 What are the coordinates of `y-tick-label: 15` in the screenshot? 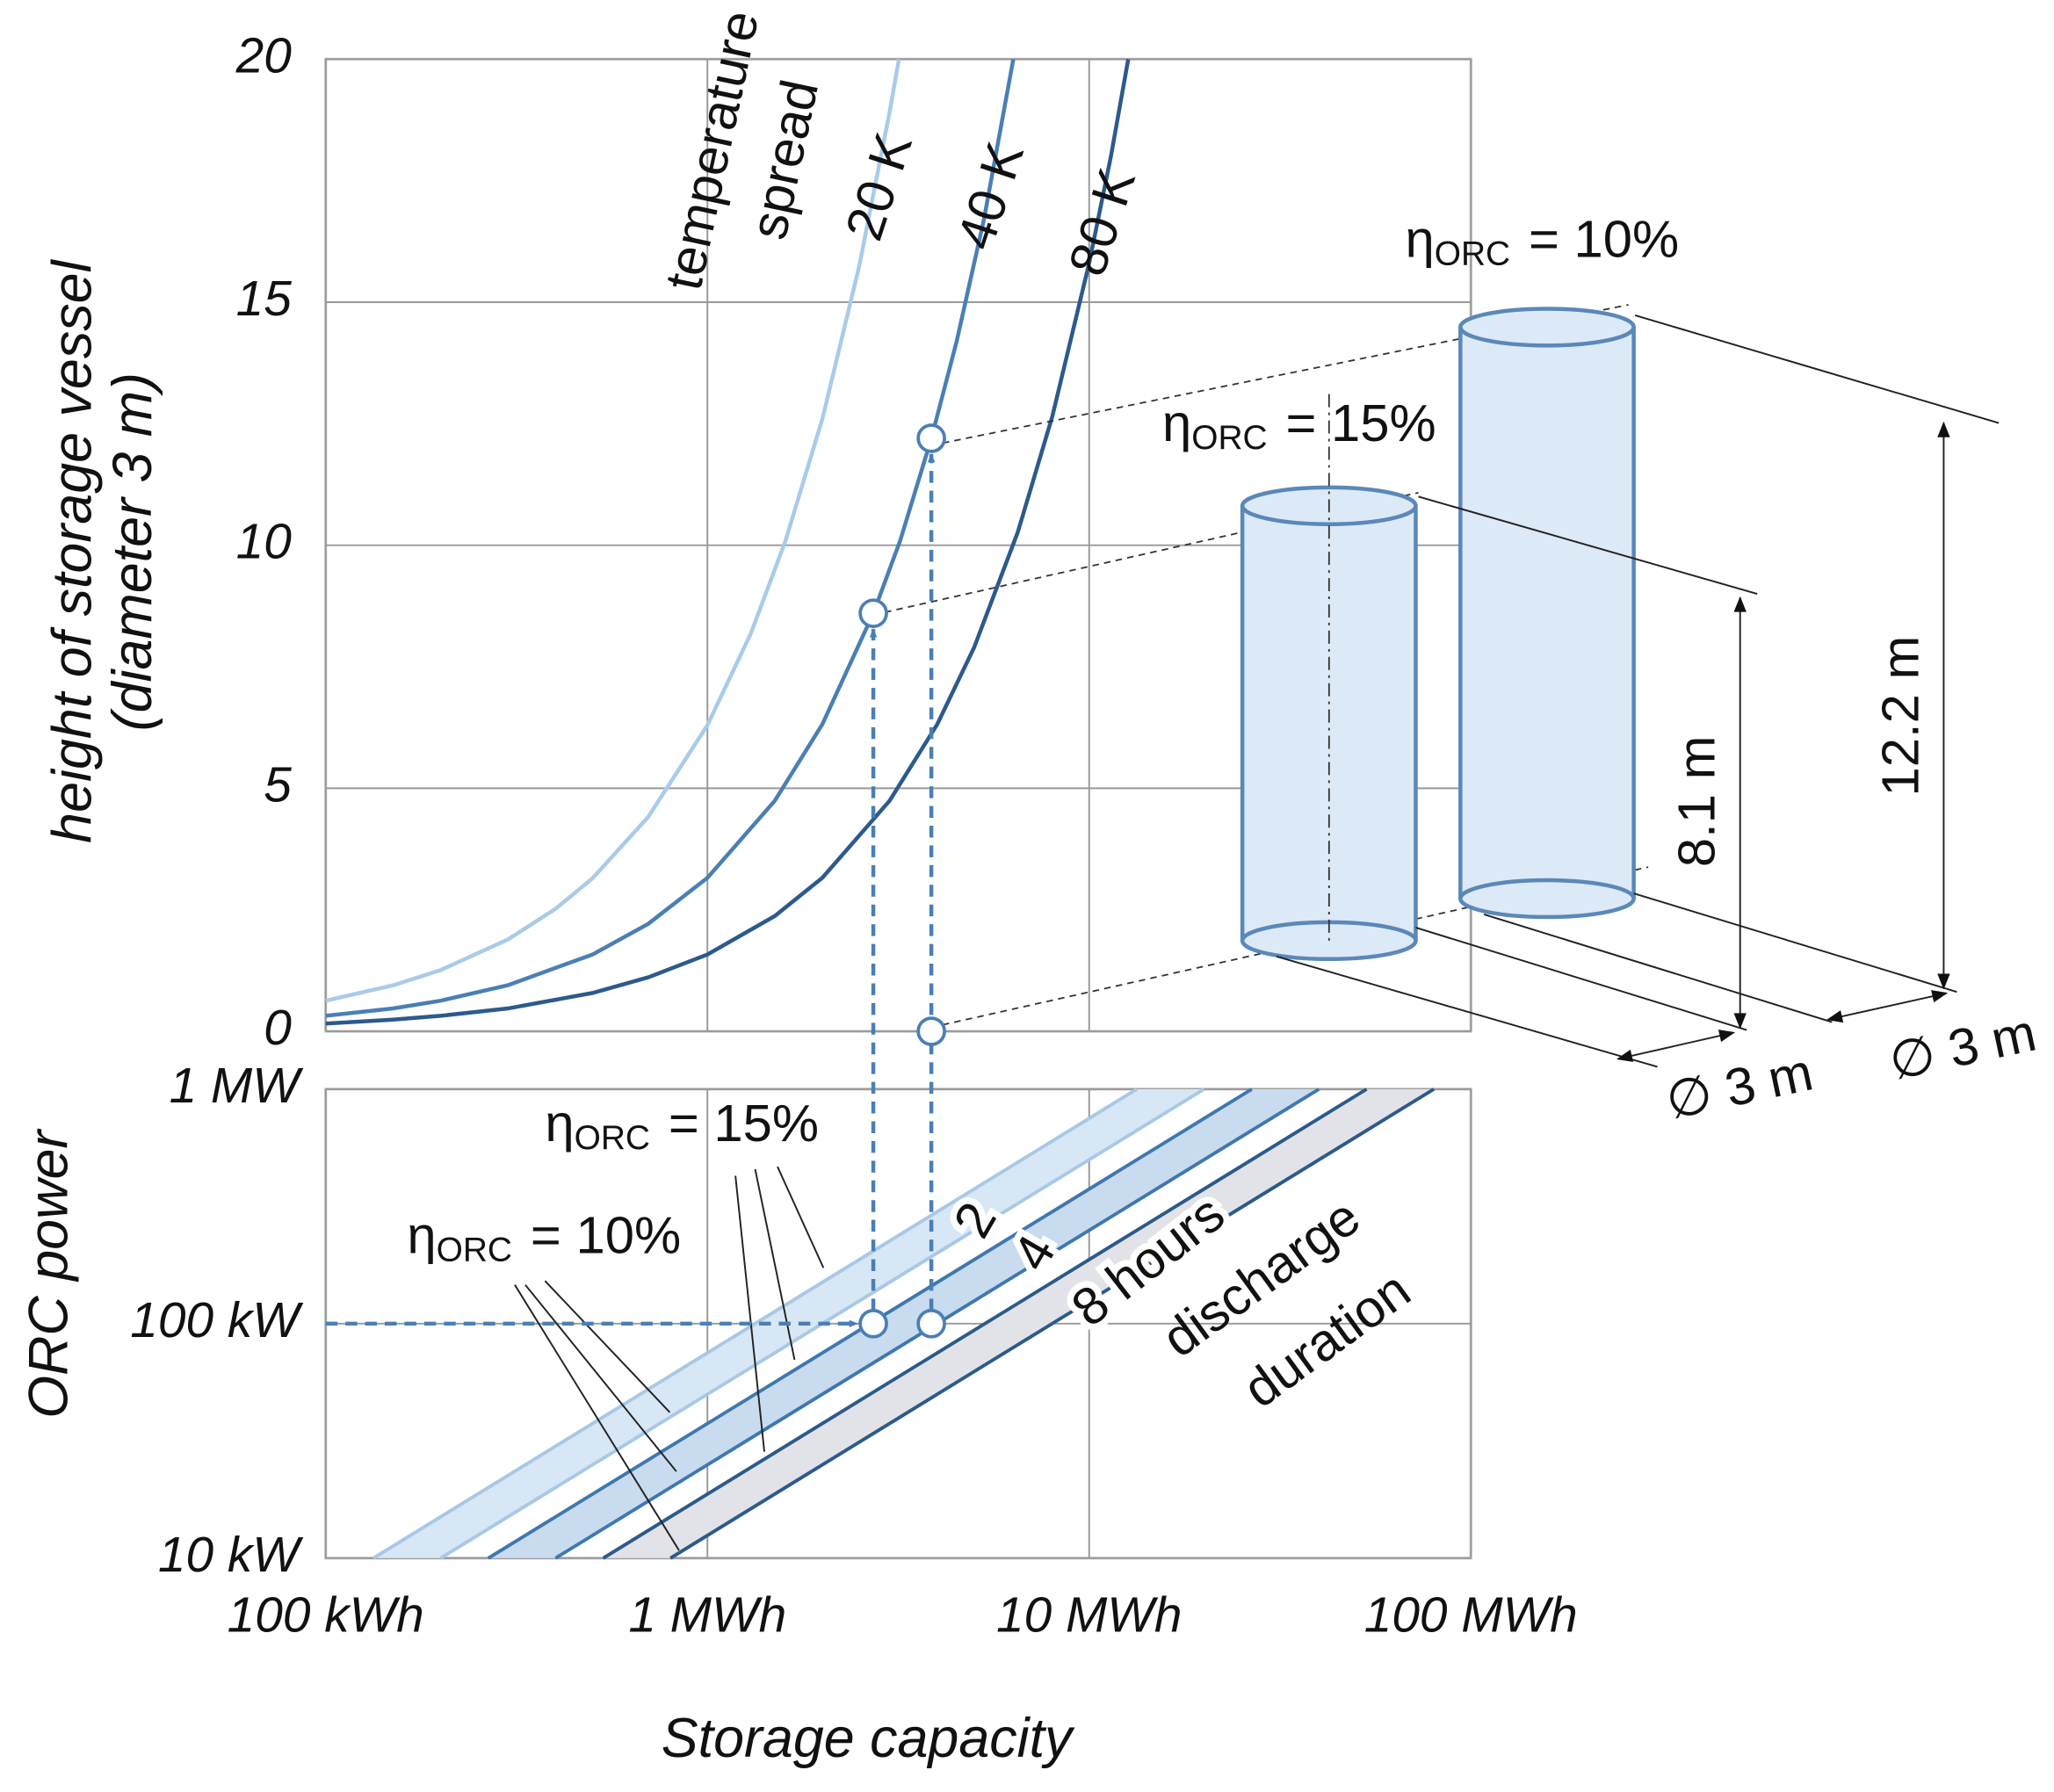 It's located at (264, 299).